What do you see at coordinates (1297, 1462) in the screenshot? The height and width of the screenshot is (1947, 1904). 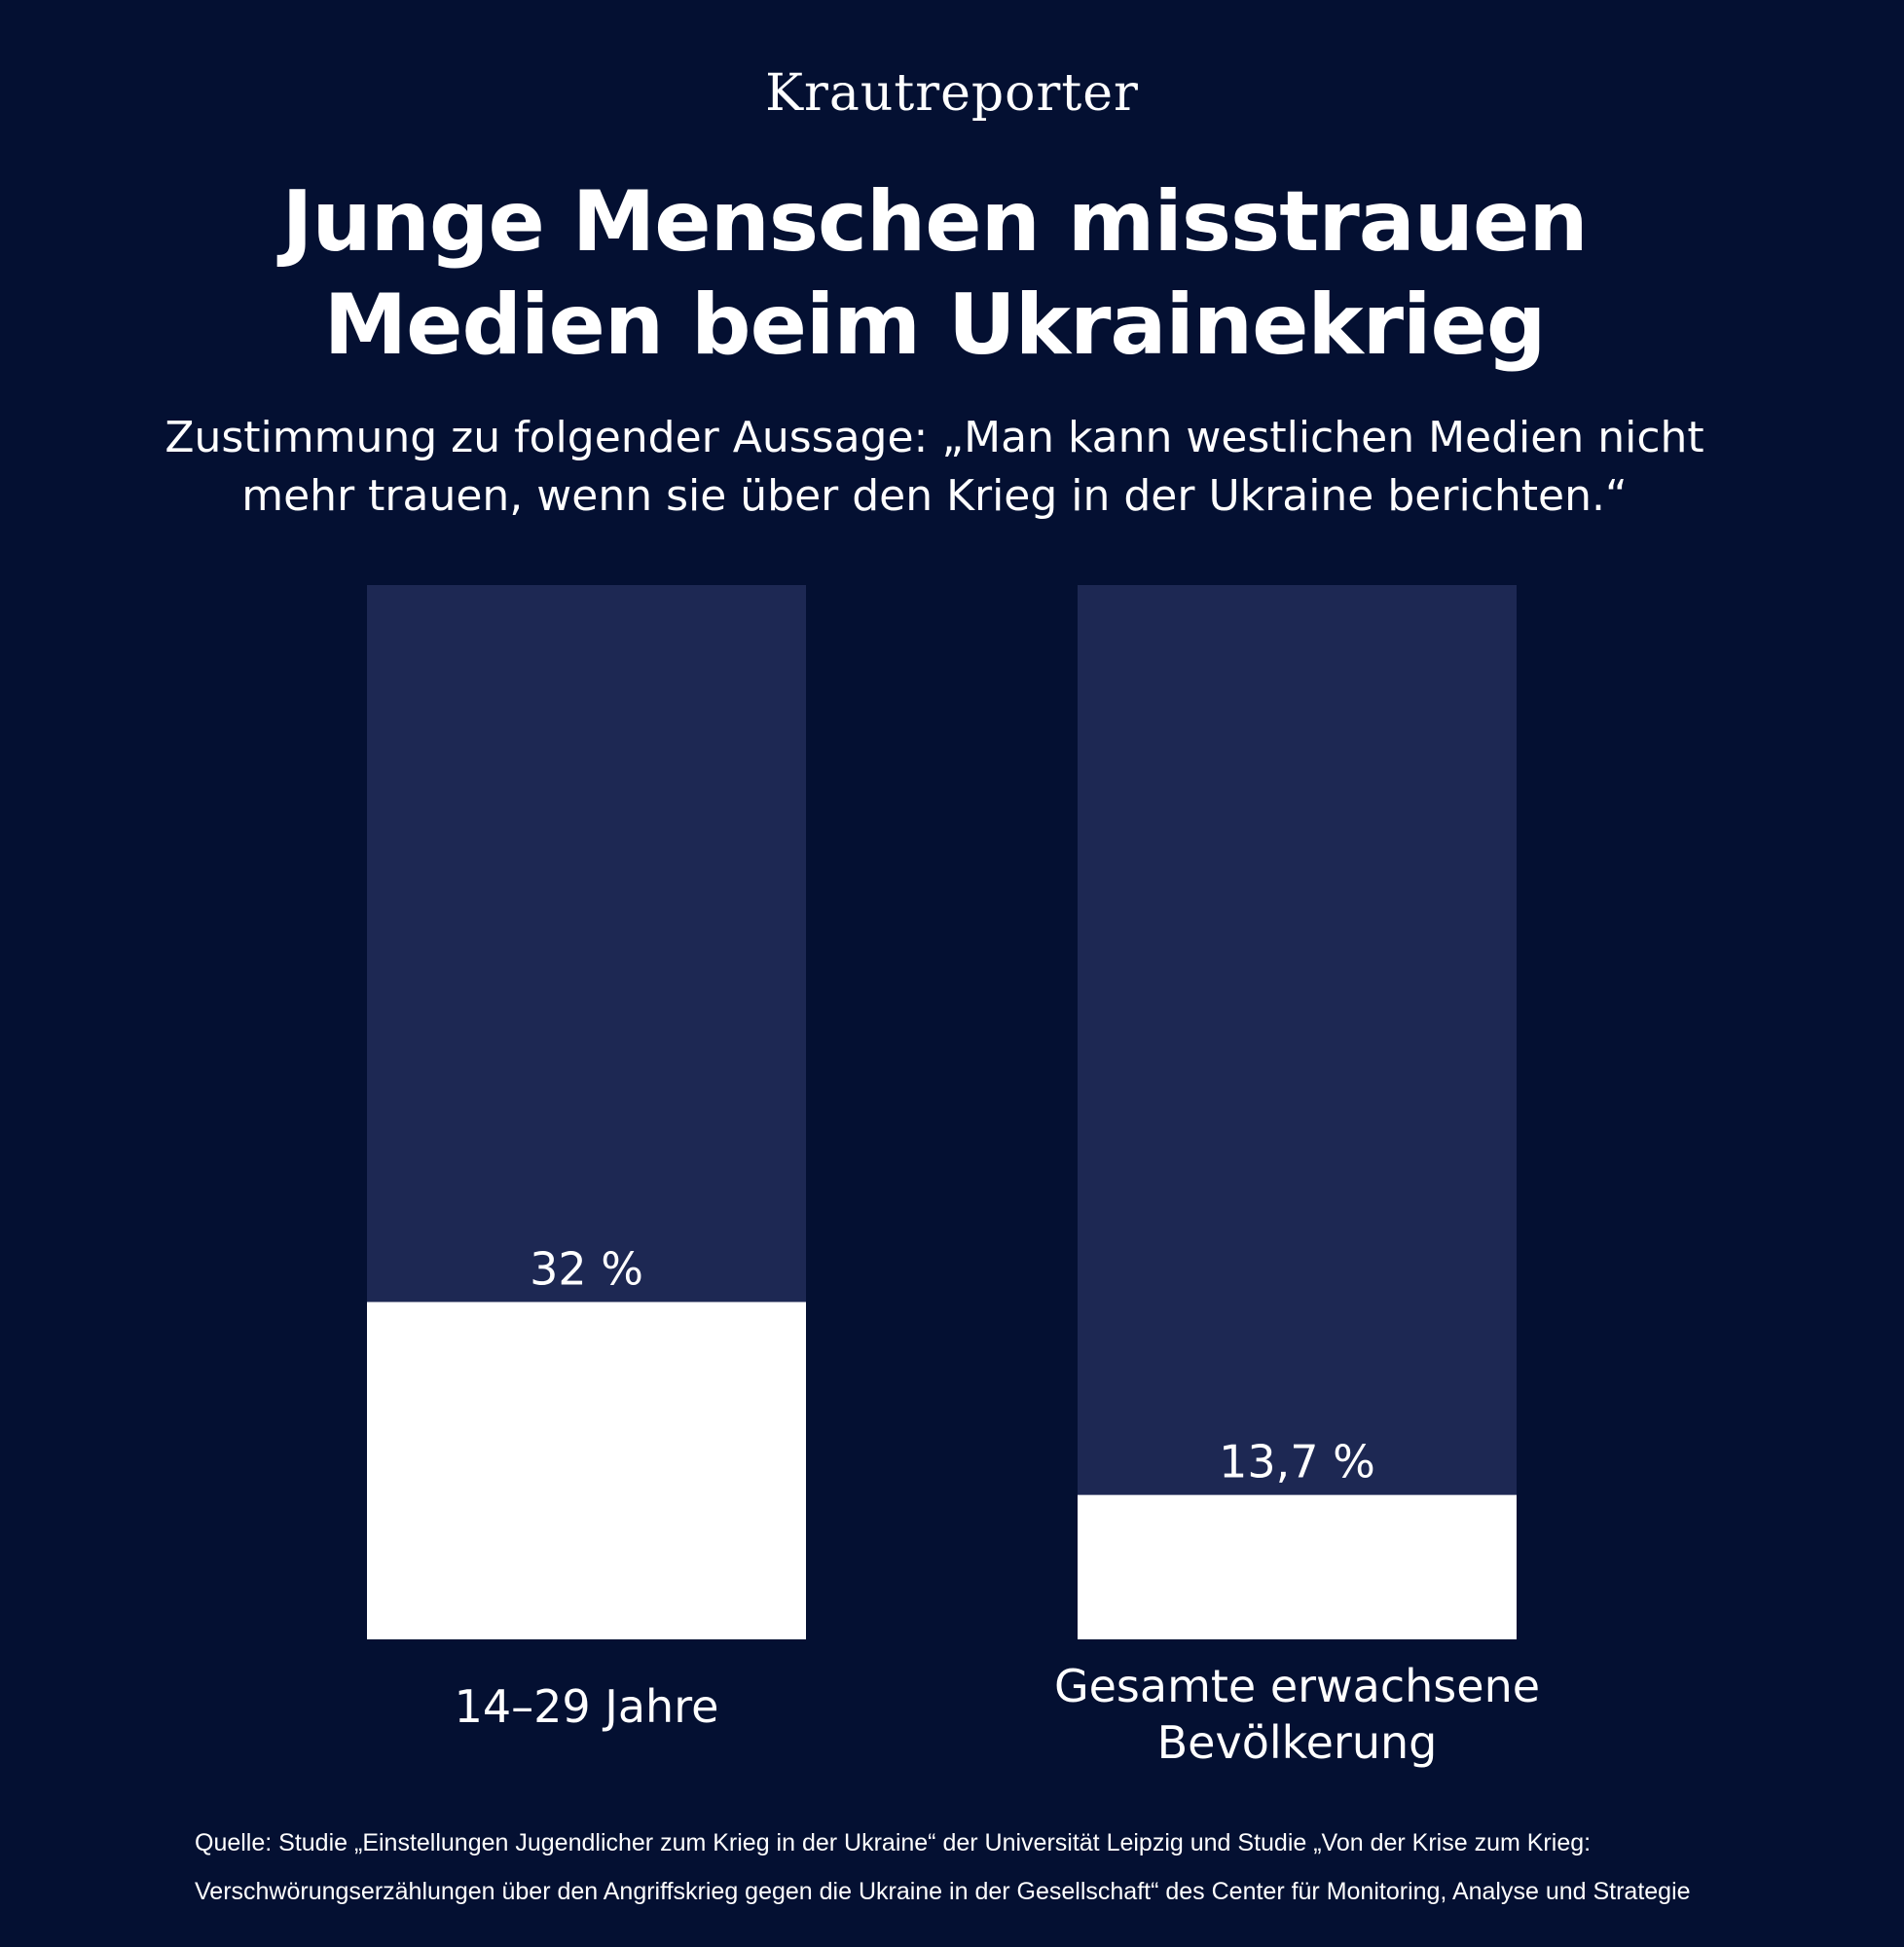 I see `data-label-2: 13,7 %` at bounding box center [1297, 1462].